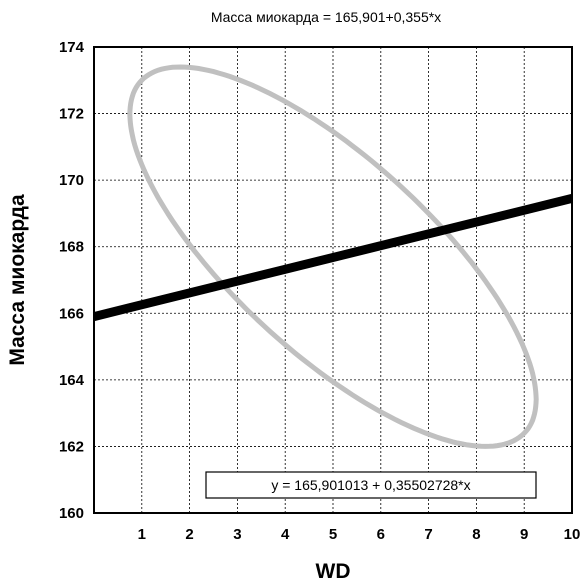 The width and height of the screenshot is (584, 585). What do you see at coordinates (72, 280) in the screenshot?
I see `y-tick-labels: 160 162 164 166 168 170 172 174` at bounding box center [72, 280].